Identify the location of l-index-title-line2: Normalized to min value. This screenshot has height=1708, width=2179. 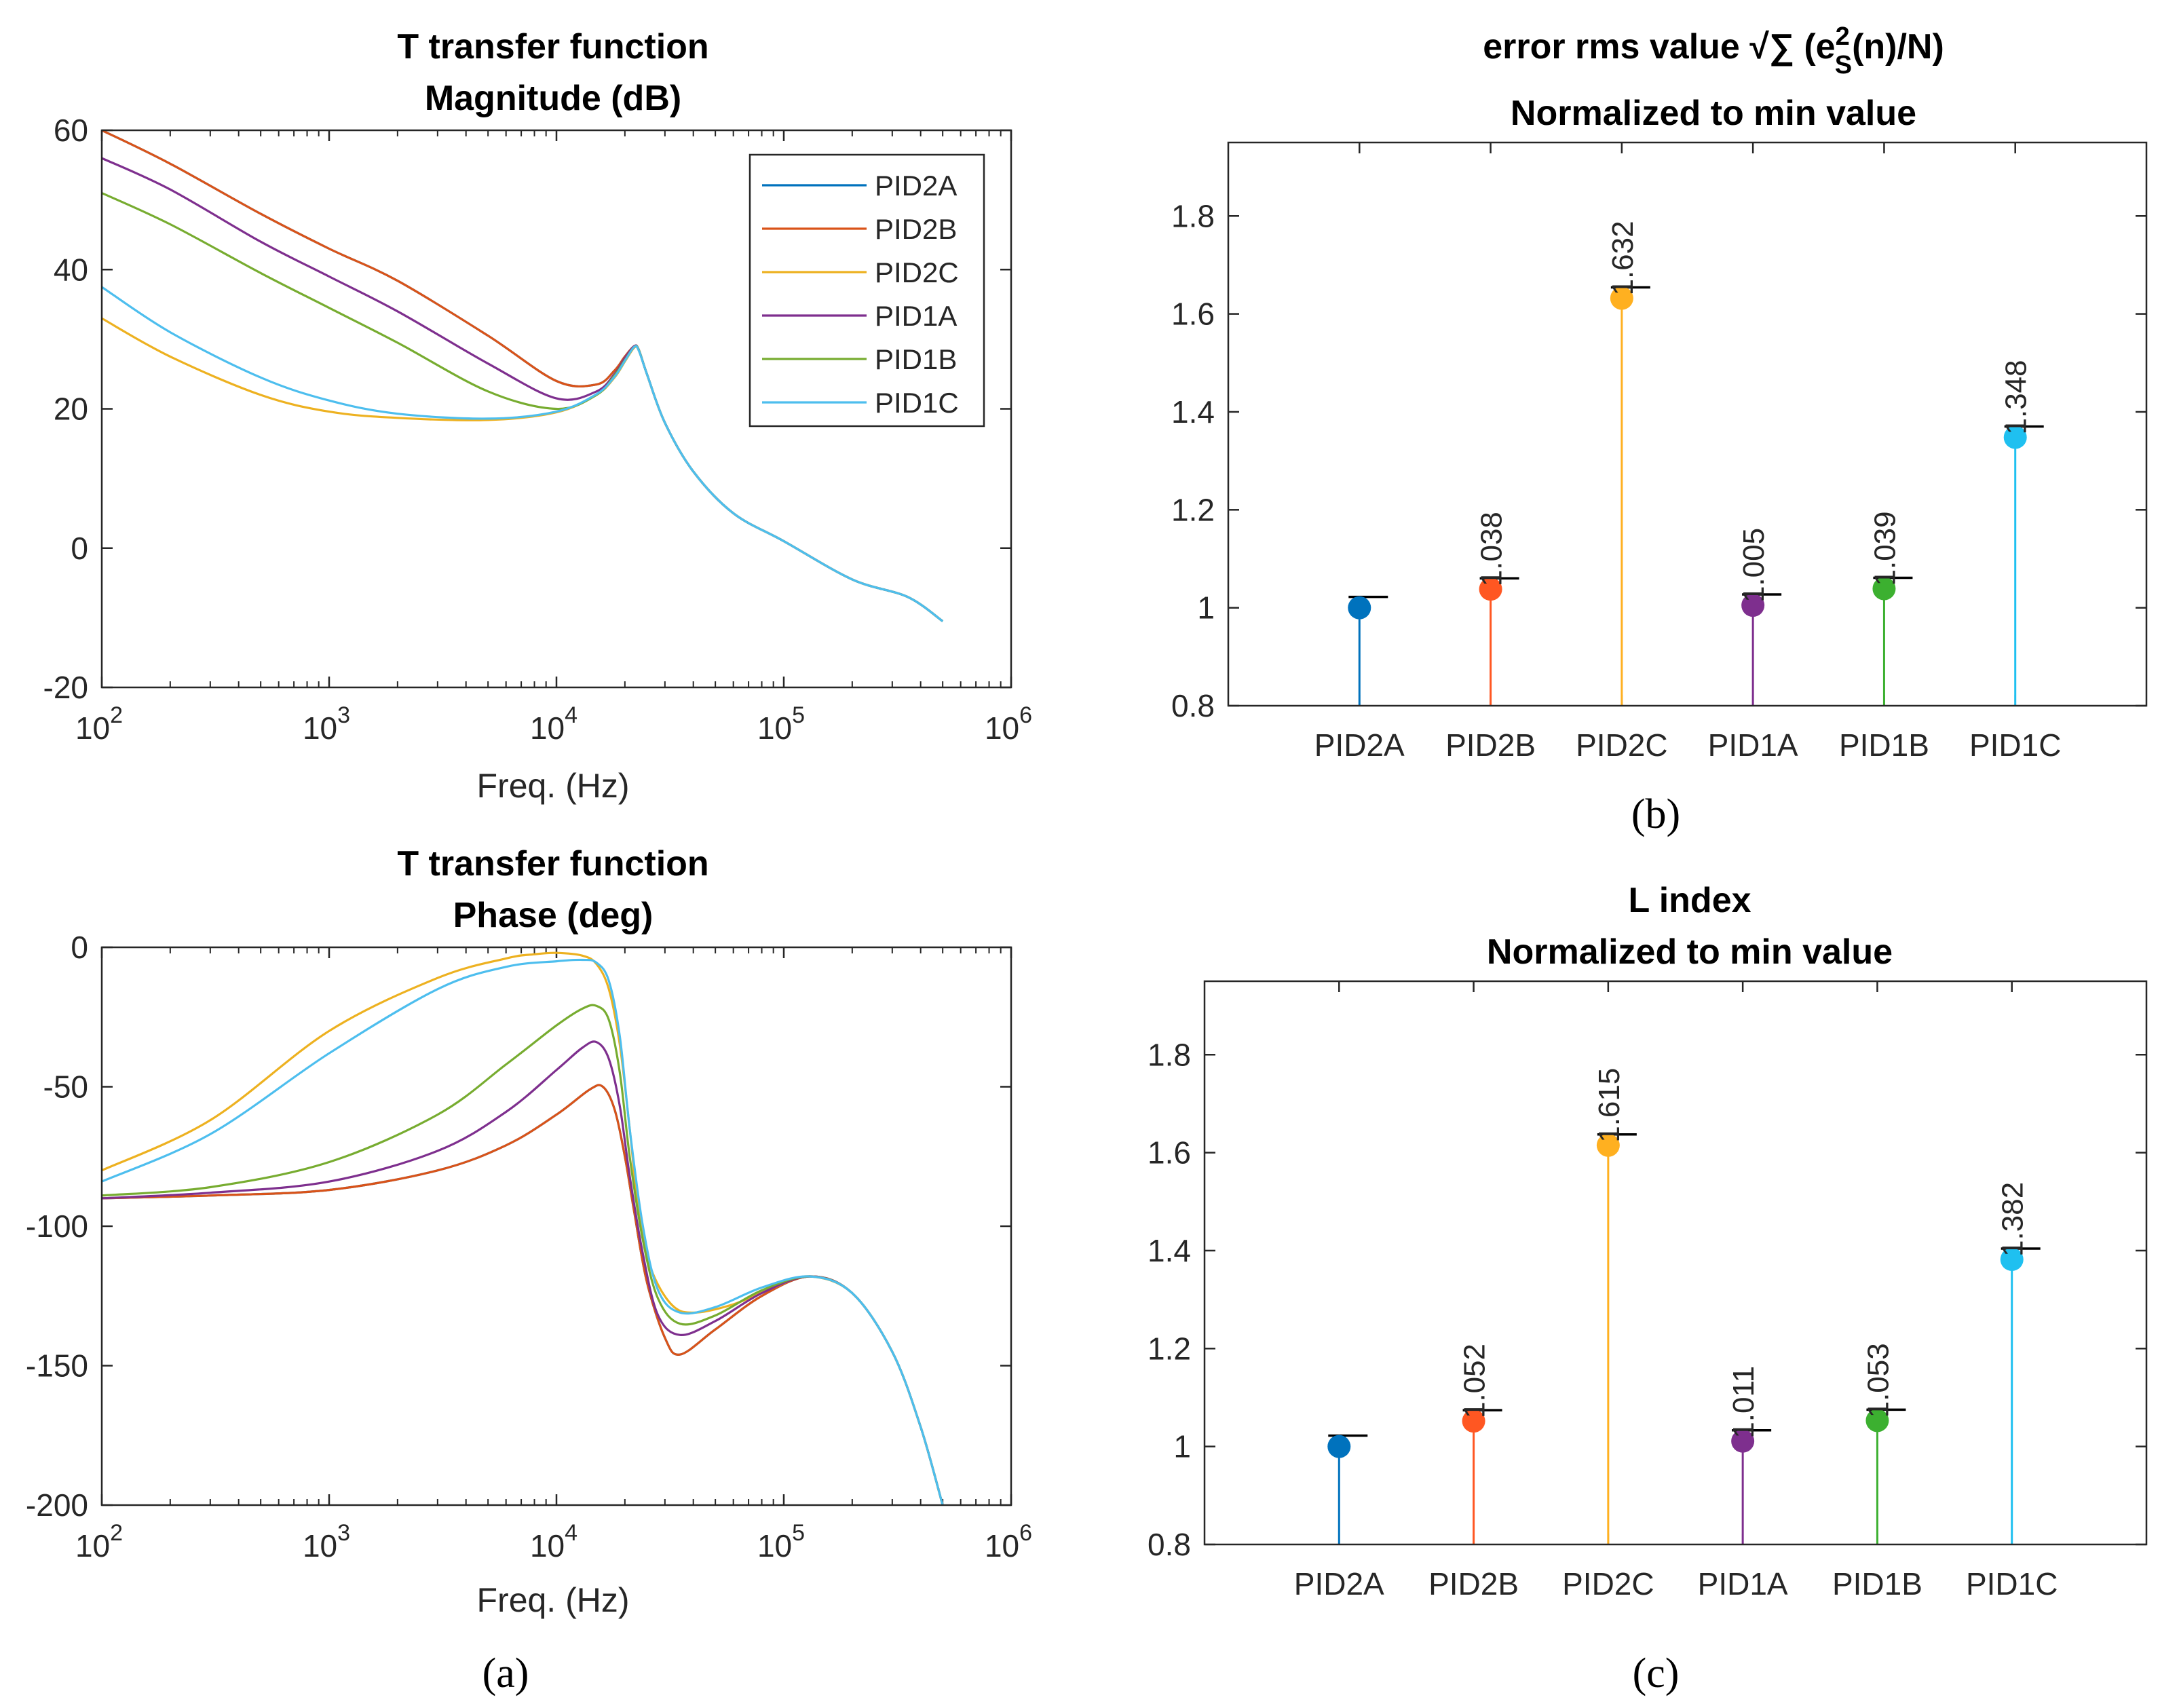
(1690, 952).